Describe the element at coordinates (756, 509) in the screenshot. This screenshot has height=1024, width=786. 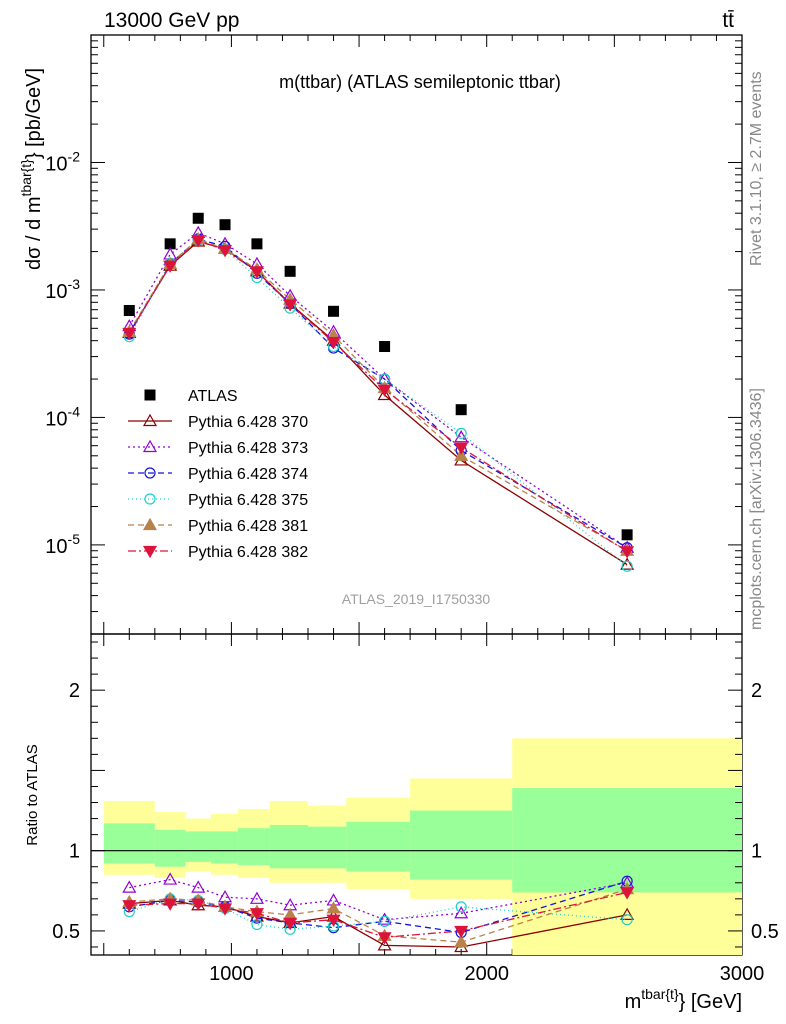
I see `mcplots-label: mcplots.cern.ch [arXiv:1306.3436]` at that location.